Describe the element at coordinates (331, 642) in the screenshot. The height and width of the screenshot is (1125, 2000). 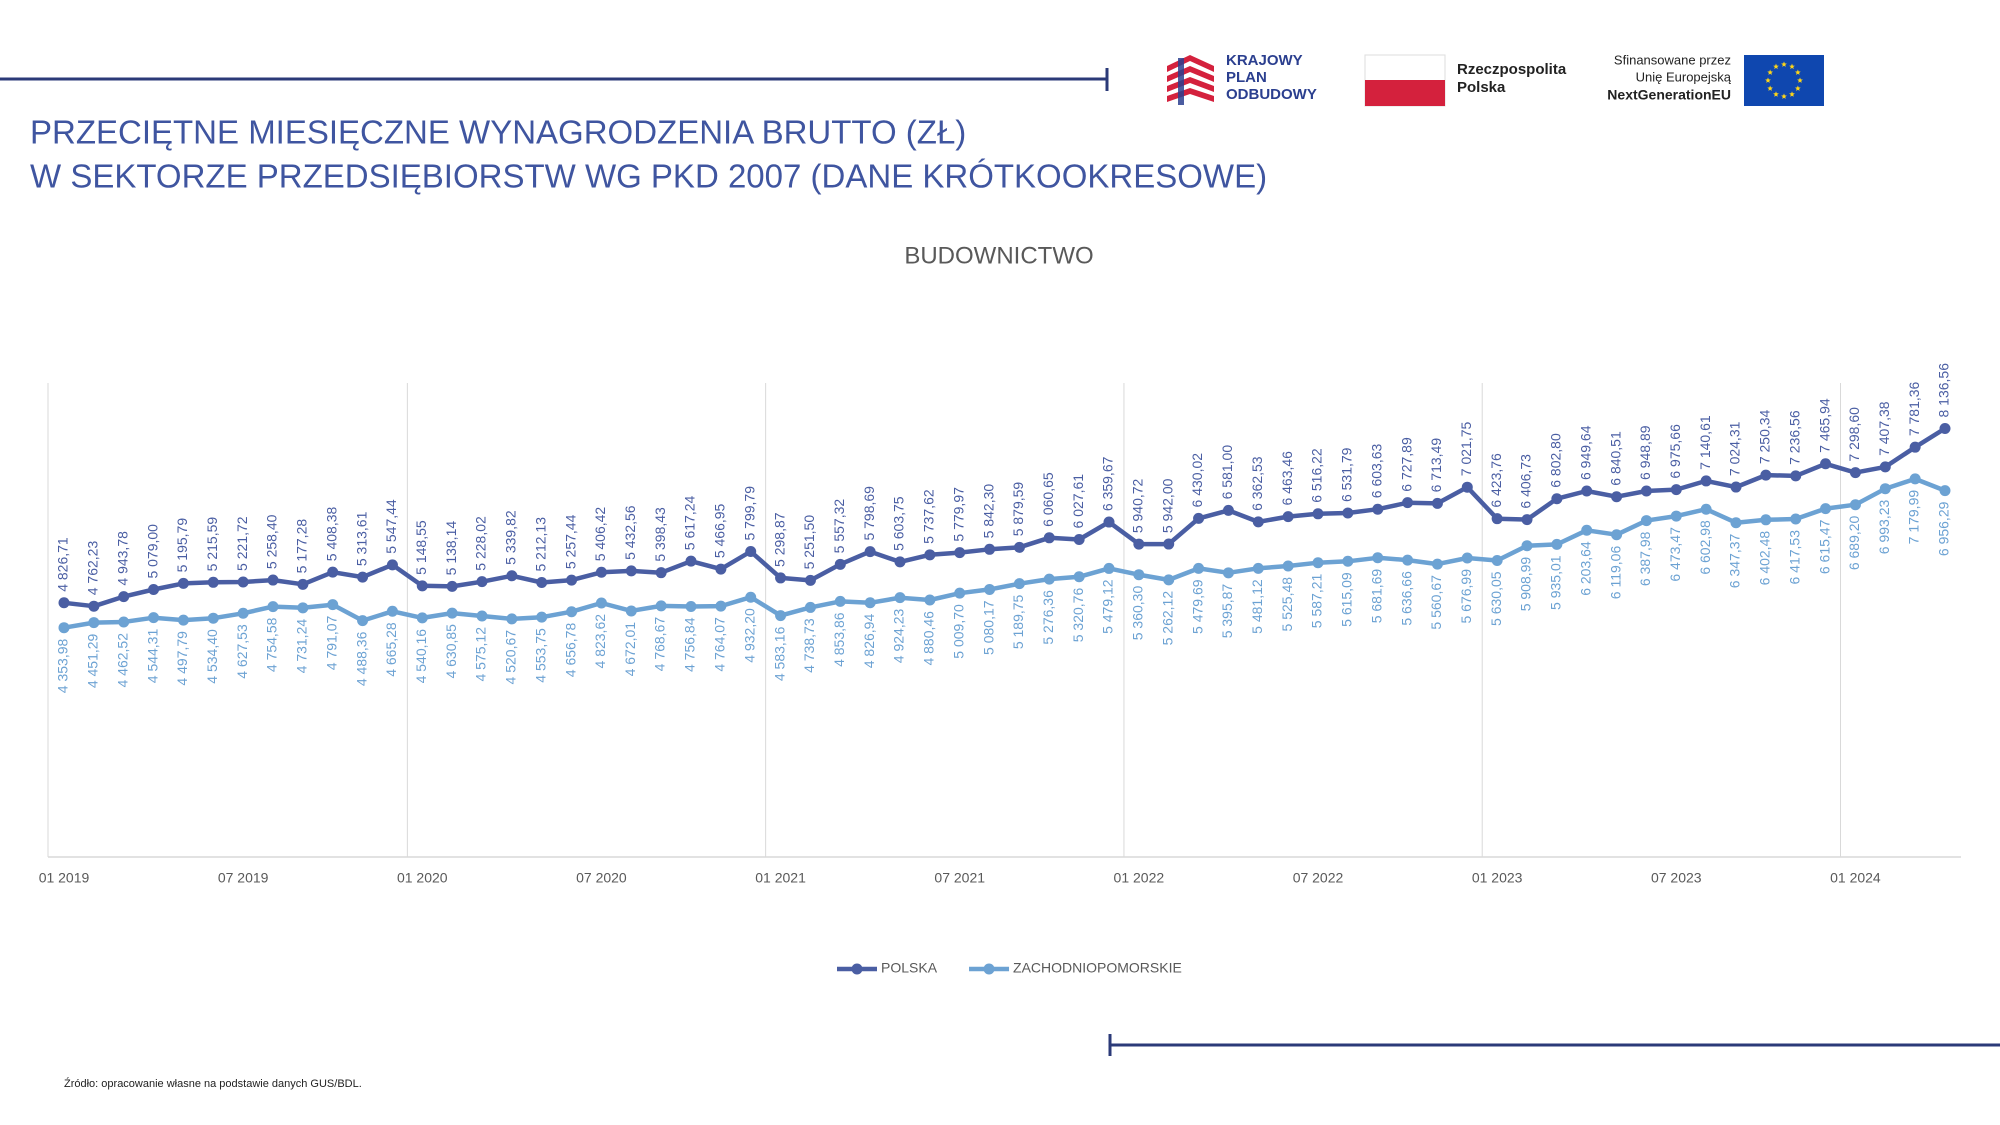
I see `data-label: 4 791,07` at that location.